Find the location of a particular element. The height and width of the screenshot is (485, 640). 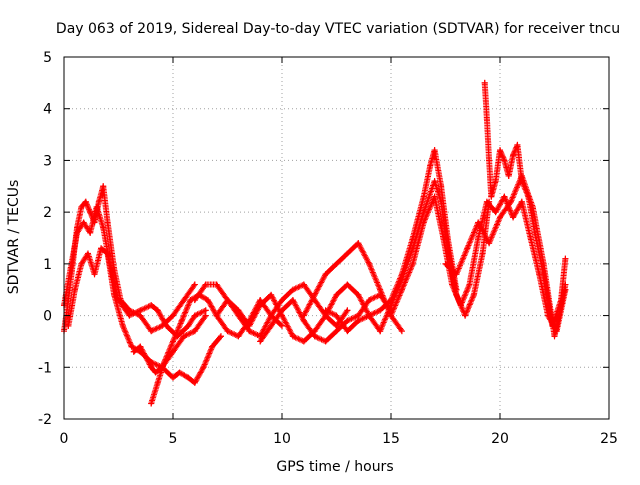

y-tick-label: -2 is located at coordinates (45, 420).